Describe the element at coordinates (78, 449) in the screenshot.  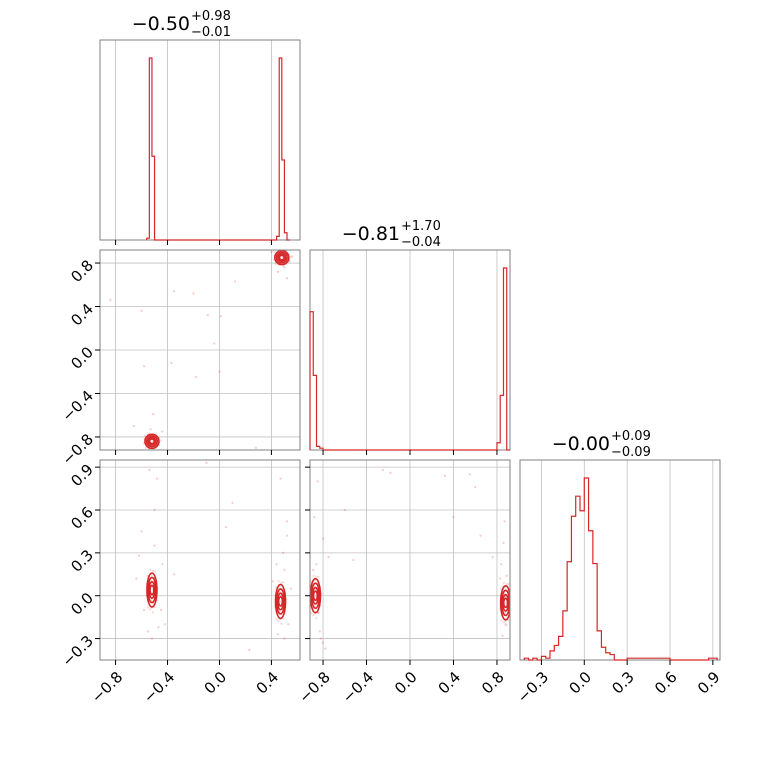
I see `pair-panel-1-ytick-label: −0.8` at that location.